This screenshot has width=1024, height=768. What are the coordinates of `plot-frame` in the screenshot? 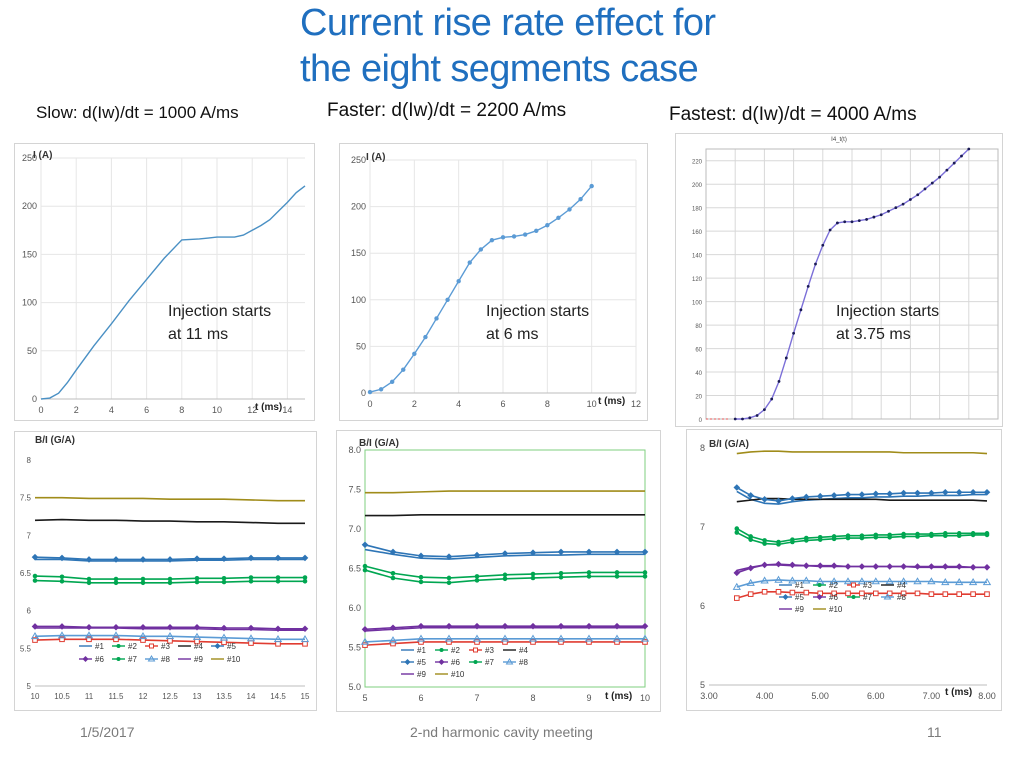 It's located at (505, 568).